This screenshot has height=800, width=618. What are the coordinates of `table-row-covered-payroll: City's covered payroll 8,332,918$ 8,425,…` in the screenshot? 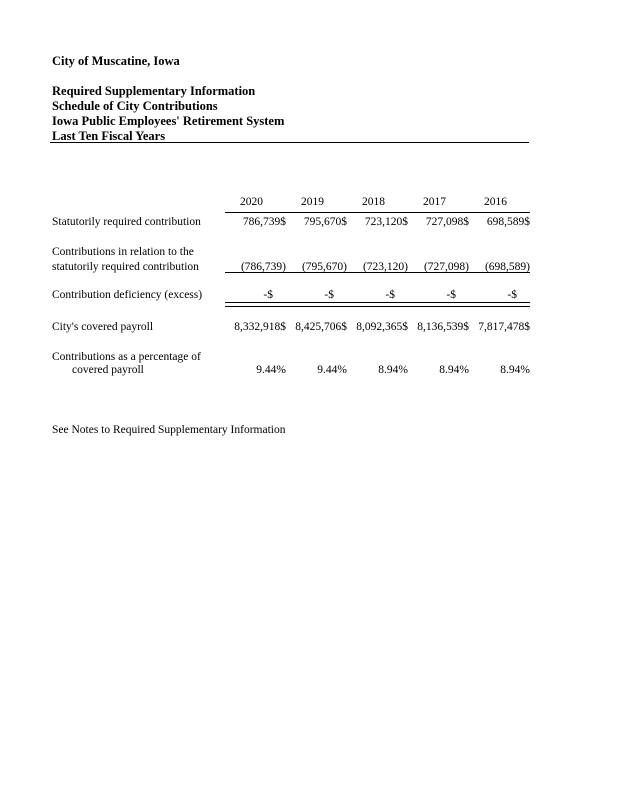 It's located at (291, 327).